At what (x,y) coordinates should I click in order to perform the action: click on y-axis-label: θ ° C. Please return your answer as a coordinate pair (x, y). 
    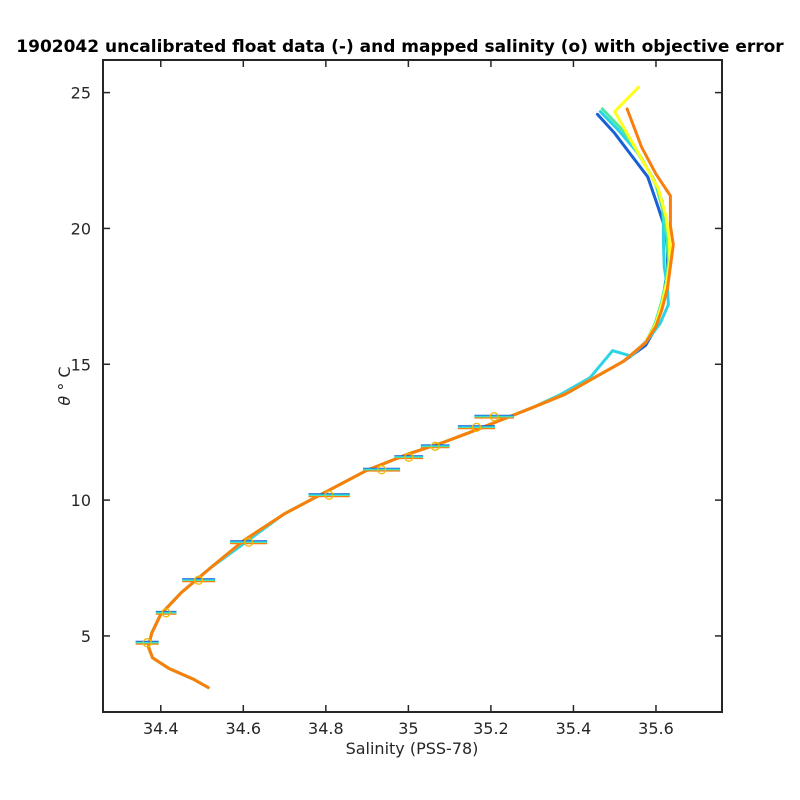
    Looking at the image, I should click on (64, 385).